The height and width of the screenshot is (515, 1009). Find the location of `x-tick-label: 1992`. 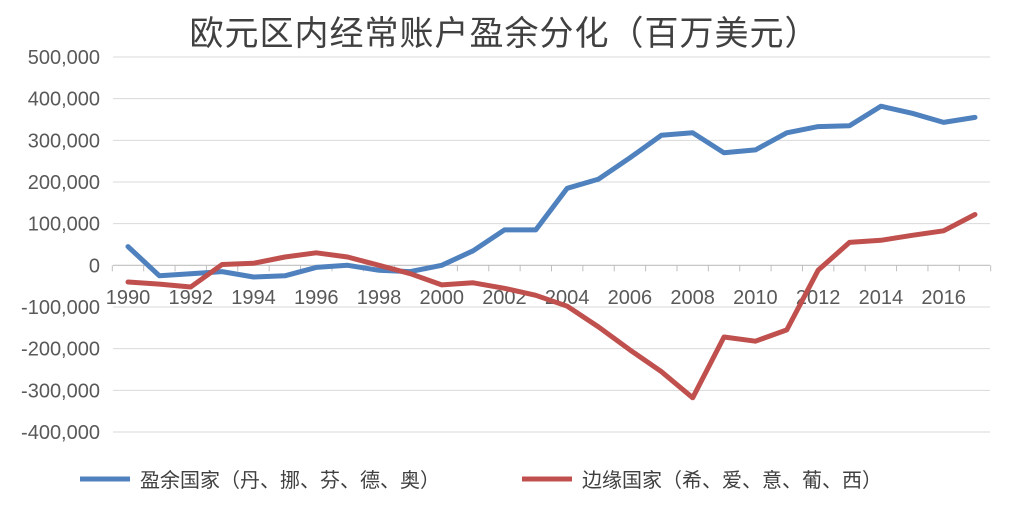

x-tick-label: 1992 is located at coordinates (190, 298).